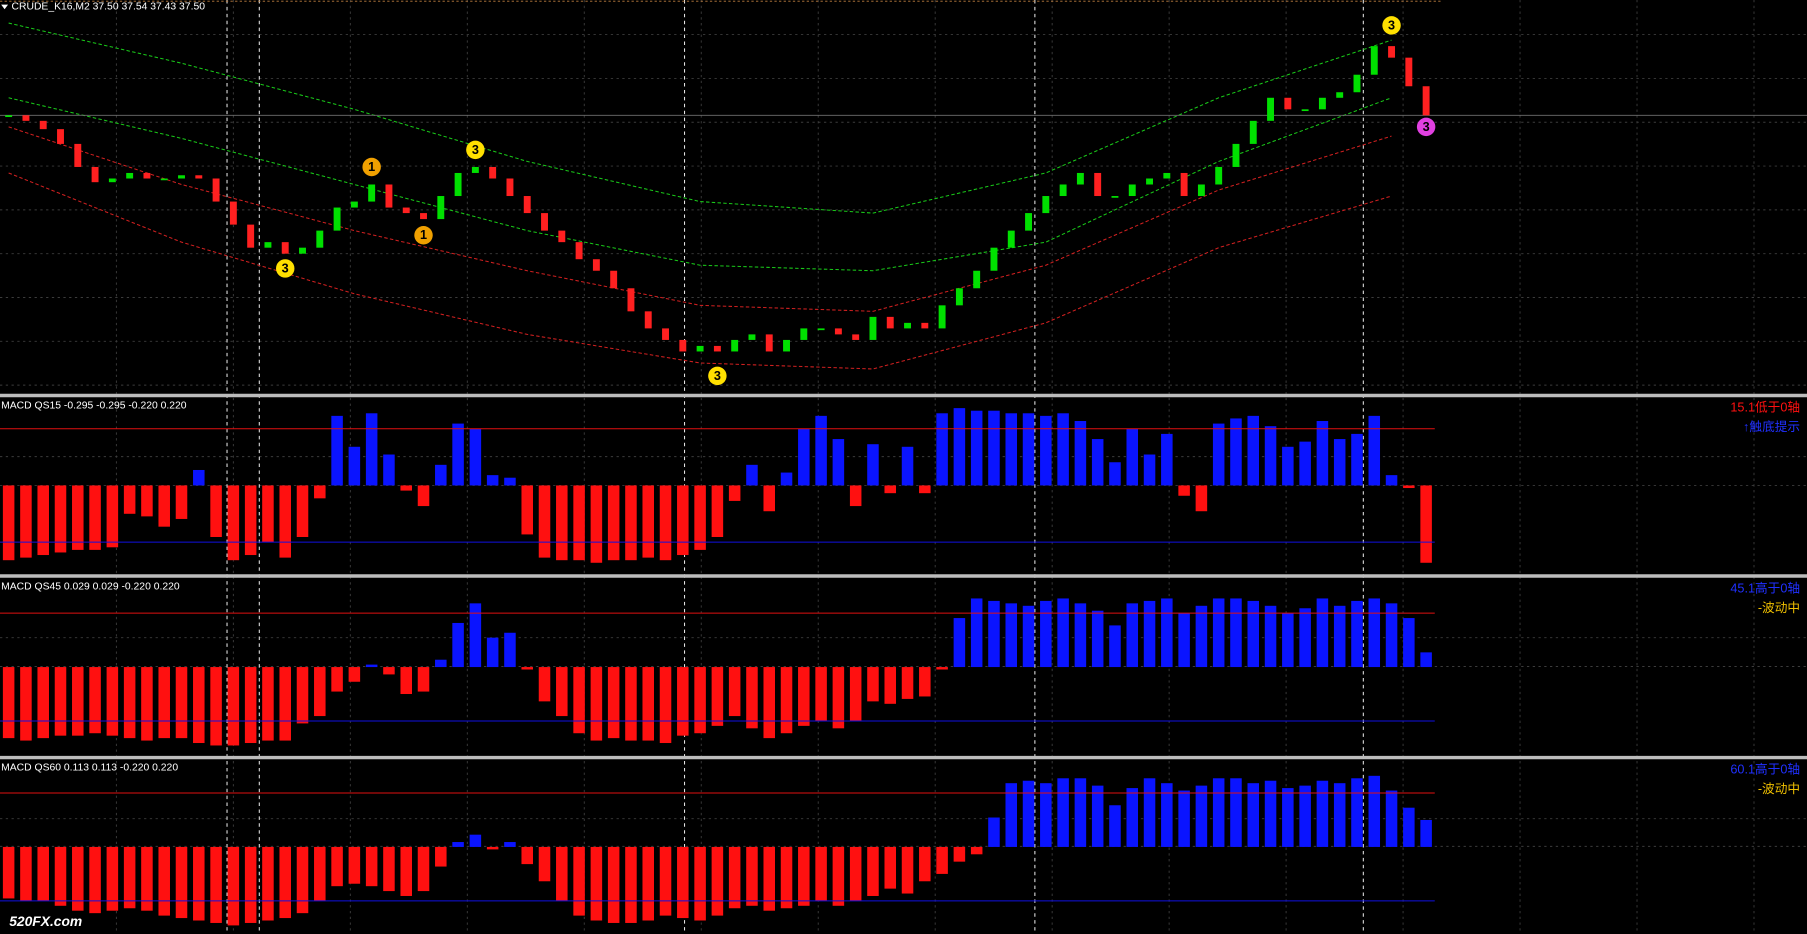  I want to click on panel-note: 60.1高于0轴, so click(1765, 769).